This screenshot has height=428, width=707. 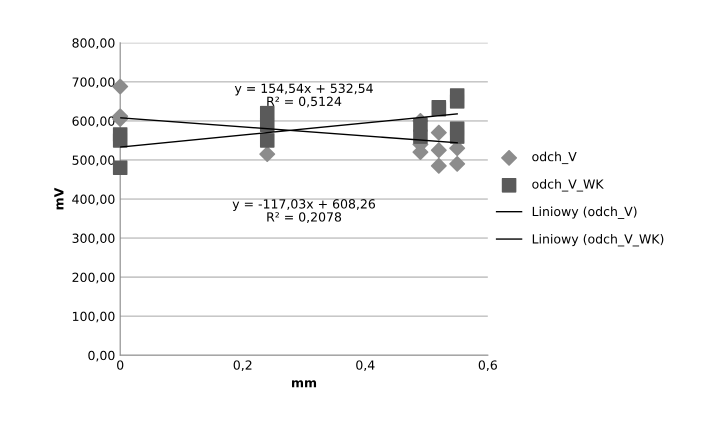 What do you see at coordinates (93, 239) in the screenshot?
I see `y-tick-label: 300,00` at bounding box center [93, 239].